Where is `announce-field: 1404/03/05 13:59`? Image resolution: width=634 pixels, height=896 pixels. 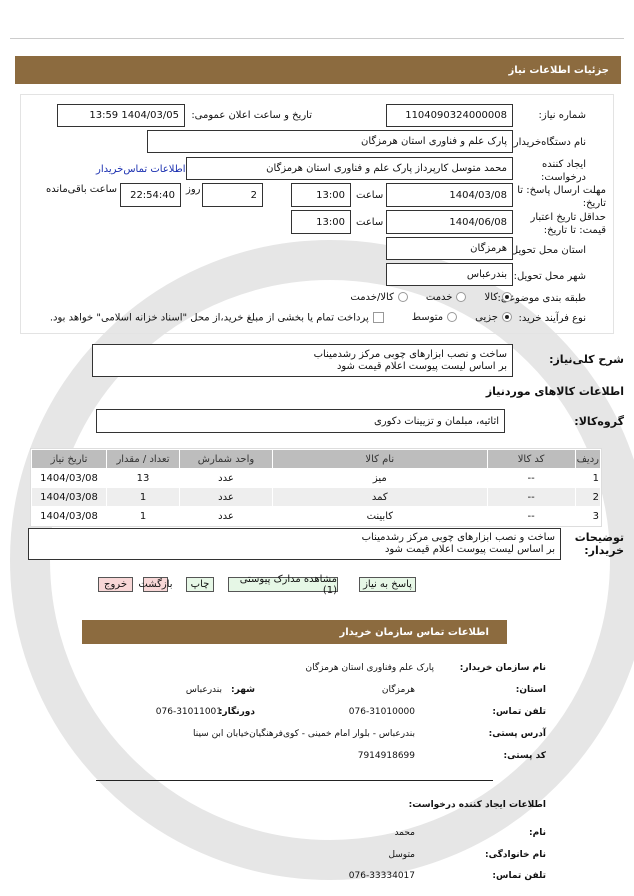
announce-field: 1404/03/05 13:59 is located at coordinates (121, 115).